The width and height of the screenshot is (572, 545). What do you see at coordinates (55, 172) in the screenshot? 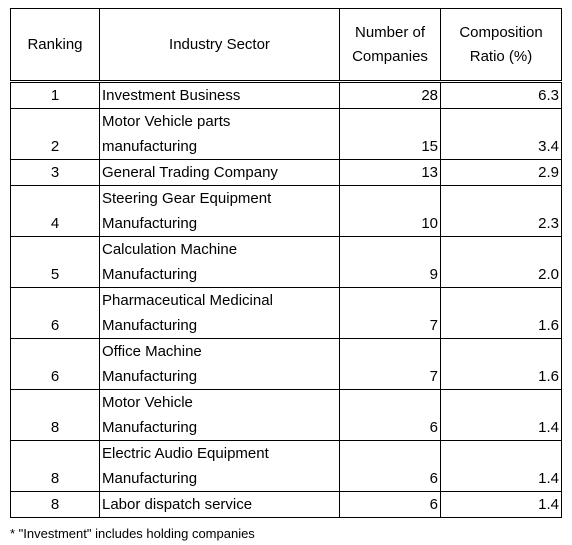
I see `rank-cell: 3` at bounding box center [55, 172].